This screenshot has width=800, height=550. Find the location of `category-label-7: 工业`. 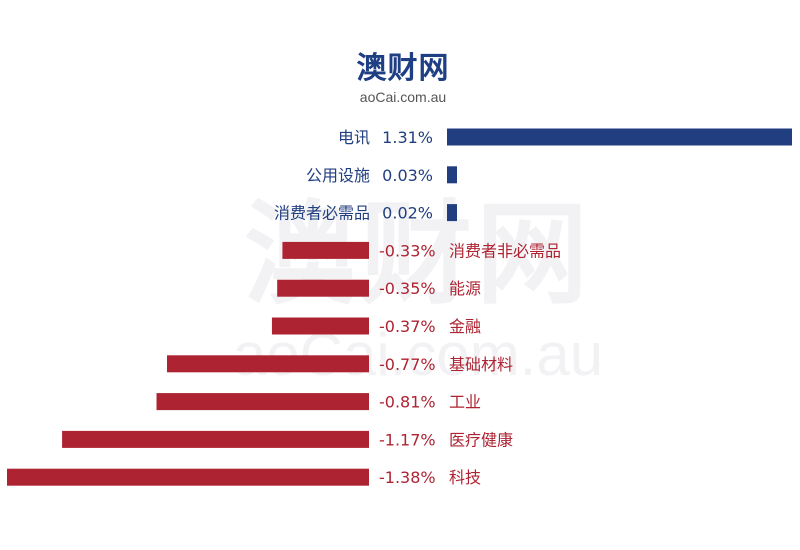

category-label-7: 工业 is located at coordinates (465, 402).